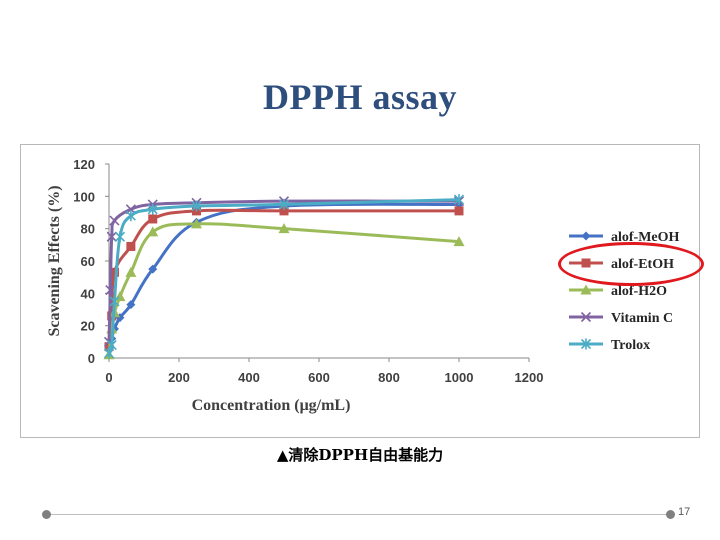 This screenshot has height=540, width=720. I want to click on series-line-vitamin-c, so click(283, 270).